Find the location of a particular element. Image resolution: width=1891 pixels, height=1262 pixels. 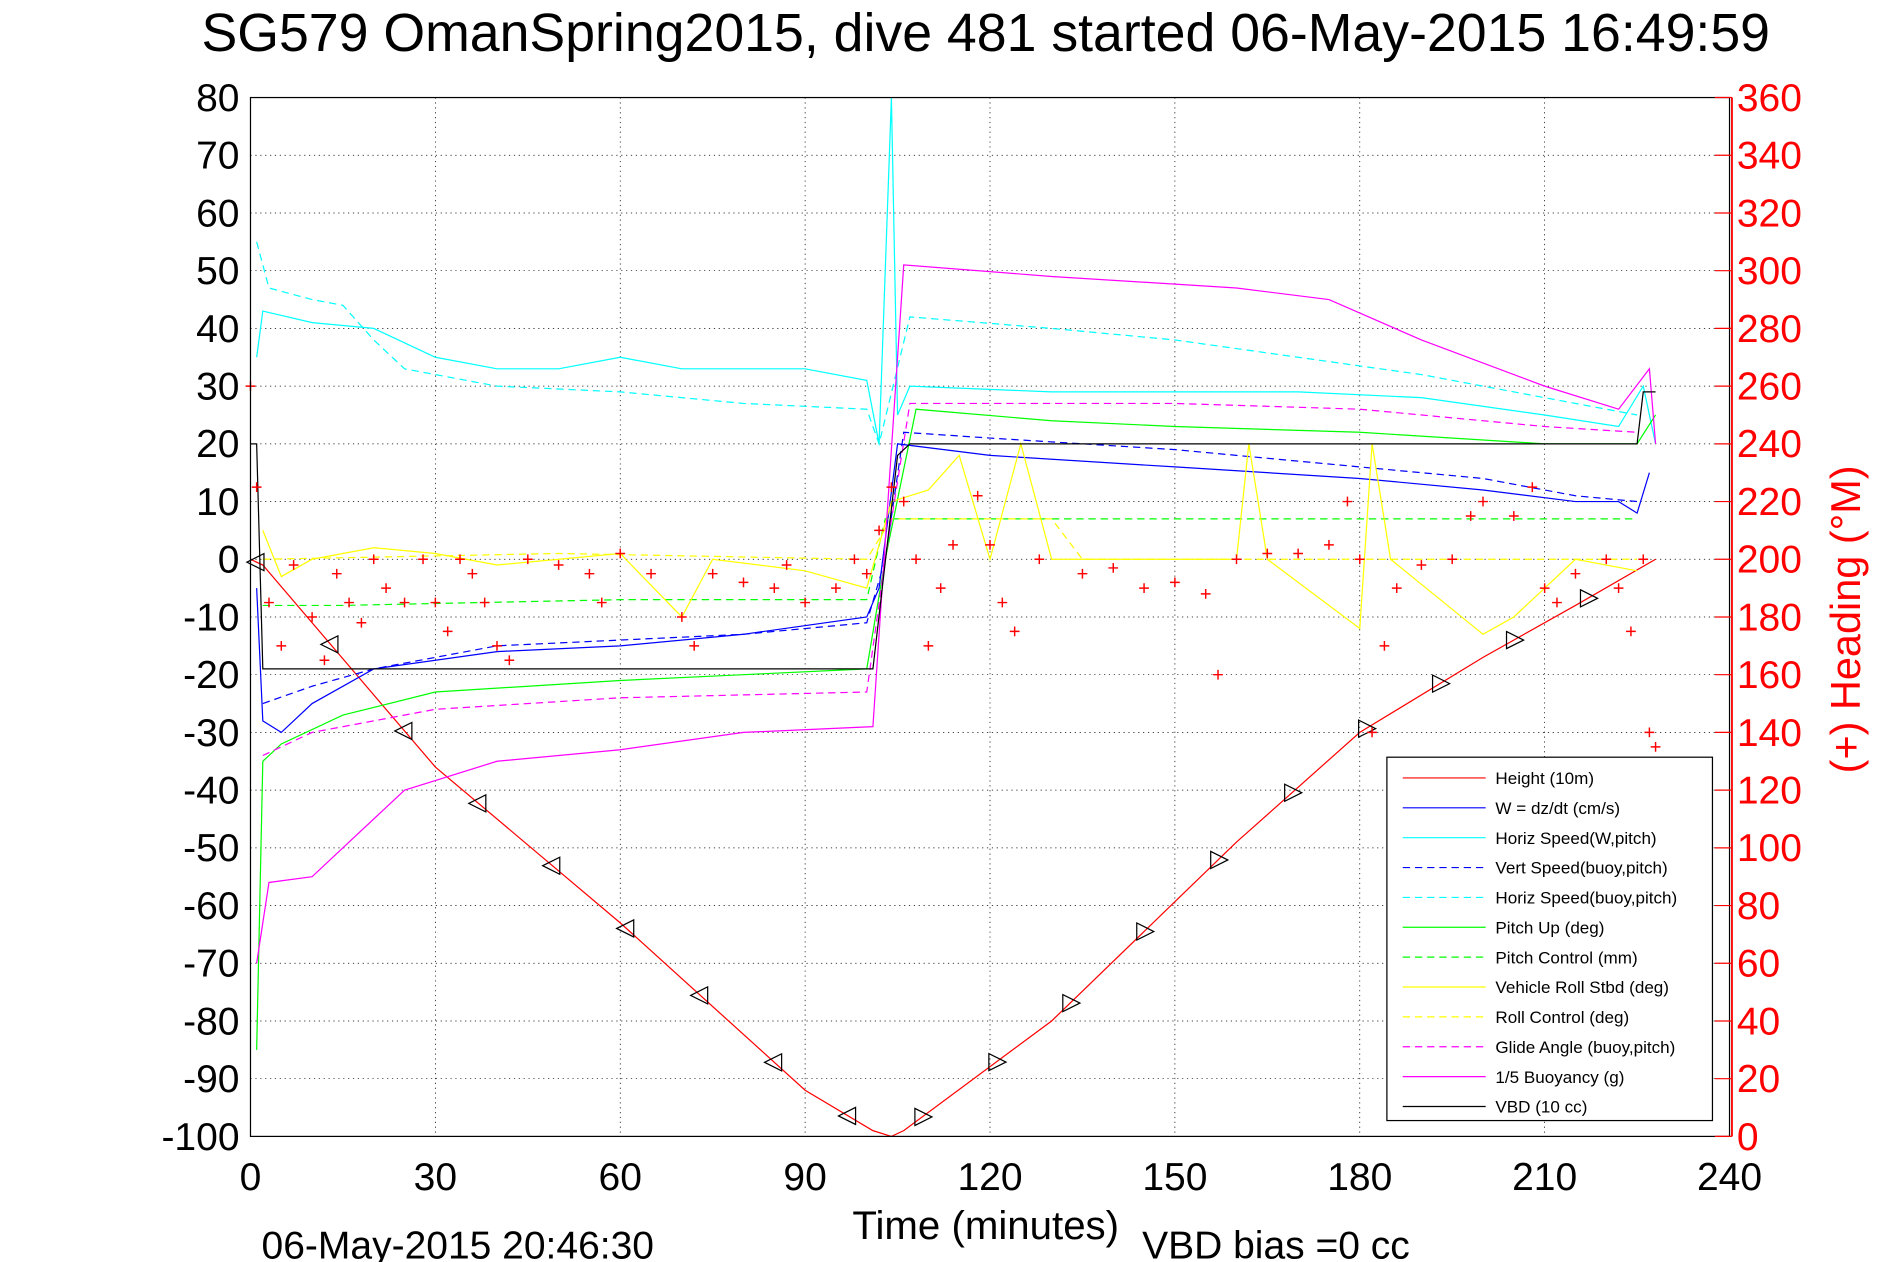

right-tick-label: 40 is located at coordinates (1758, 1021).